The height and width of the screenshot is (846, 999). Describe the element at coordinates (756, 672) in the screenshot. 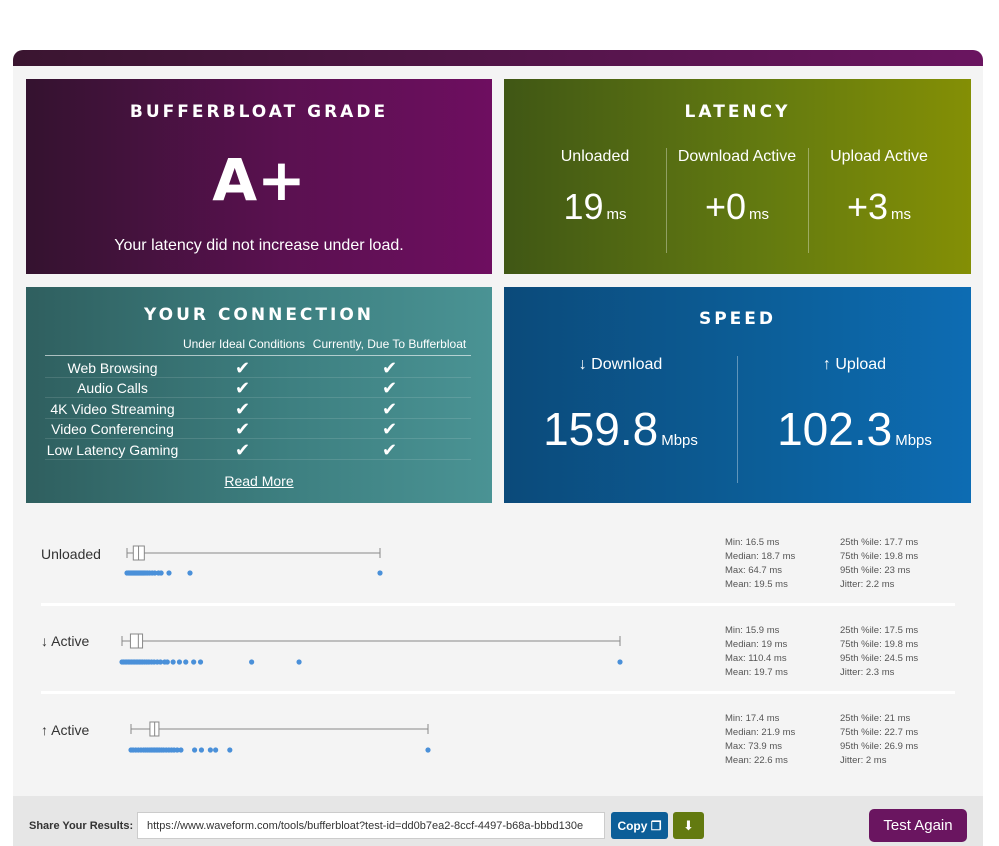

I see `latency-stat: Mean: 19.7 ms` at that location.